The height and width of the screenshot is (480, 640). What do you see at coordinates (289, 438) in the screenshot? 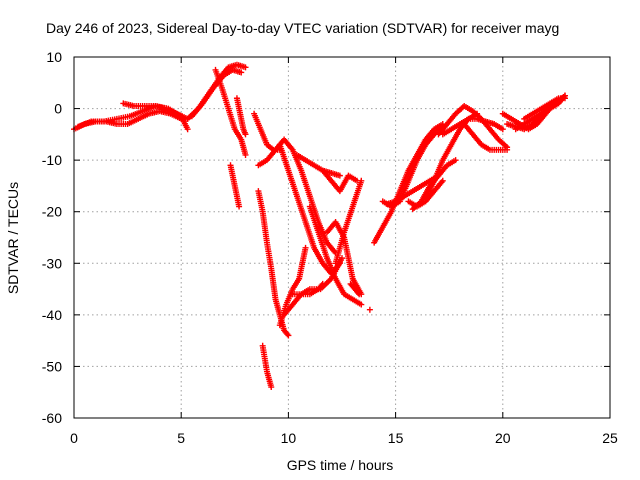
I see `x-tick-label: 10` at bounding box center [289, 438].